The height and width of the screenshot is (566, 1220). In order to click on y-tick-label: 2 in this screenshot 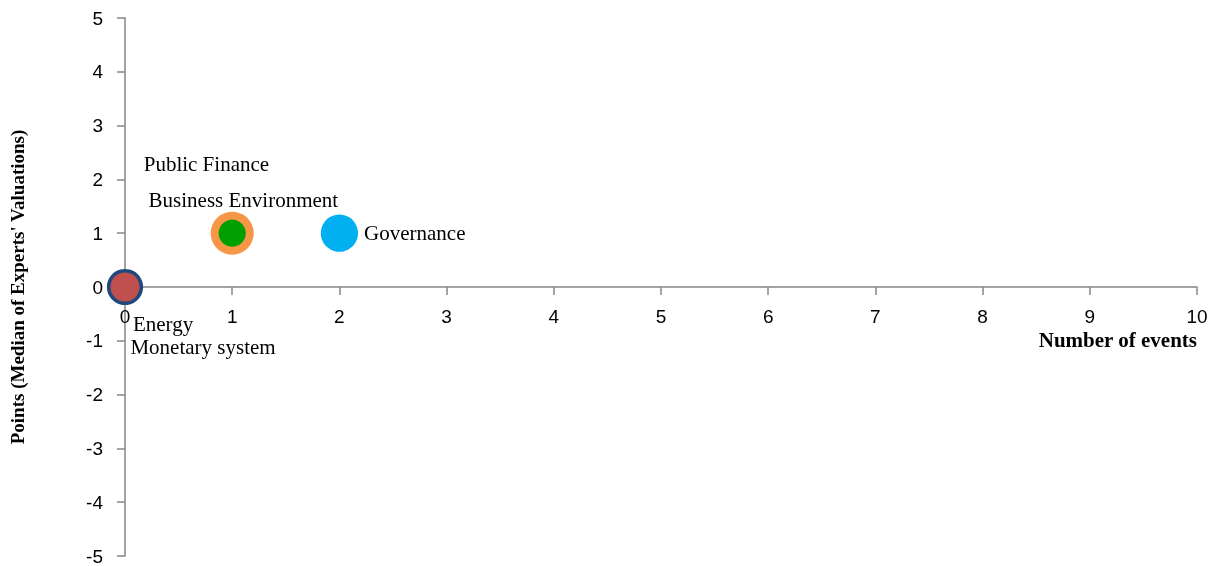, I will do `click(97, 179)`.